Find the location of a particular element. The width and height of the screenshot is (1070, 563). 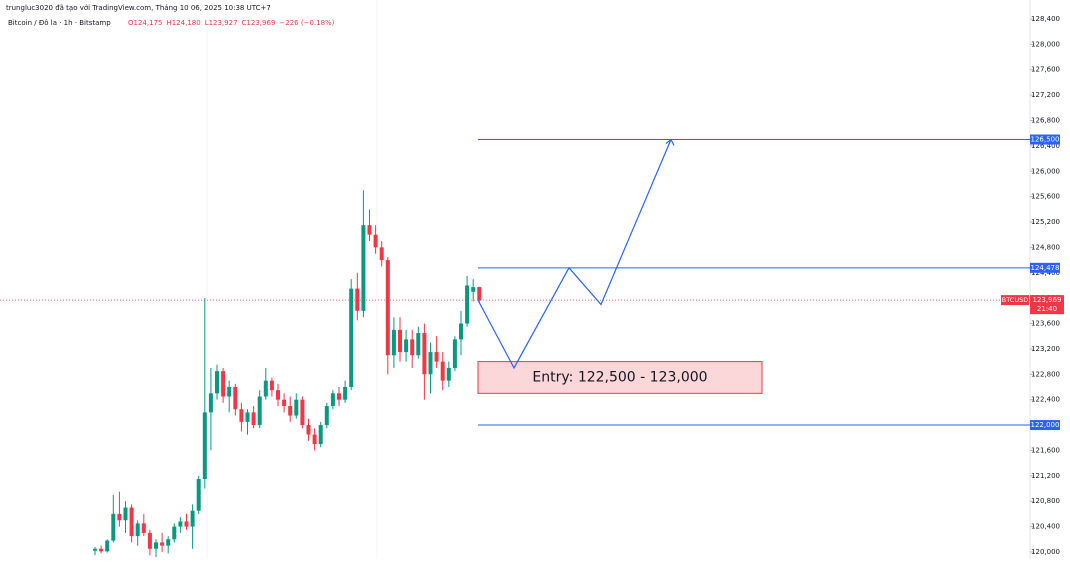

level-tag-text: 124,478 is located at coordinates (1045, 268).